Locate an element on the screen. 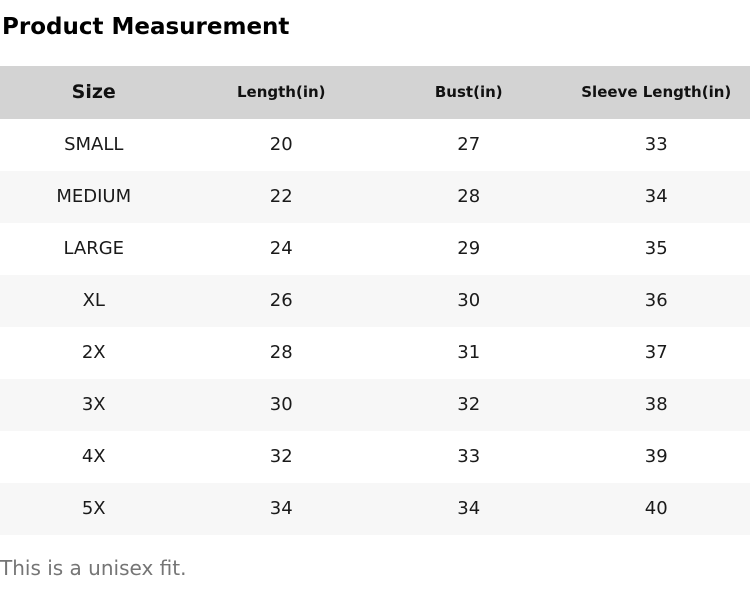 The width and height of the screenshot is (750, 606). table-row: MEDIUM 22 28 34 is located at coordinates (375, 196).